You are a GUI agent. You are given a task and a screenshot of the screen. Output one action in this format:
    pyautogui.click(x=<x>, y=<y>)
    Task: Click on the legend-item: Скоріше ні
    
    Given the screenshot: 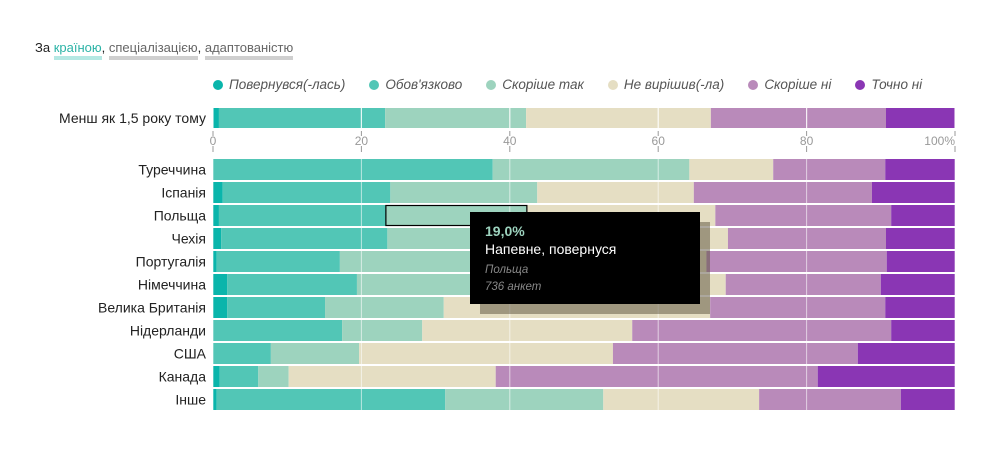 What is the action you would take?
    pyautogui.click(x=789, y=84)
    